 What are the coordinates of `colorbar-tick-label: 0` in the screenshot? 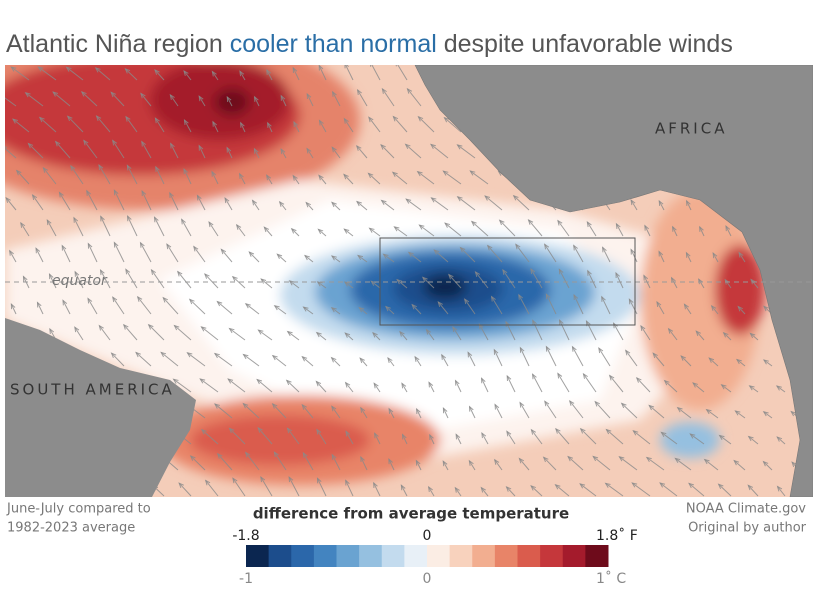 It's located at (427, 579).